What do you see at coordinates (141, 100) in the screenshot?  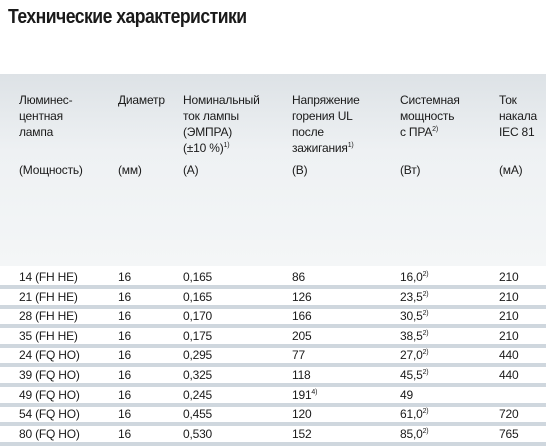 I see `header-line: Диаметр` at bounding box center [141, 100].